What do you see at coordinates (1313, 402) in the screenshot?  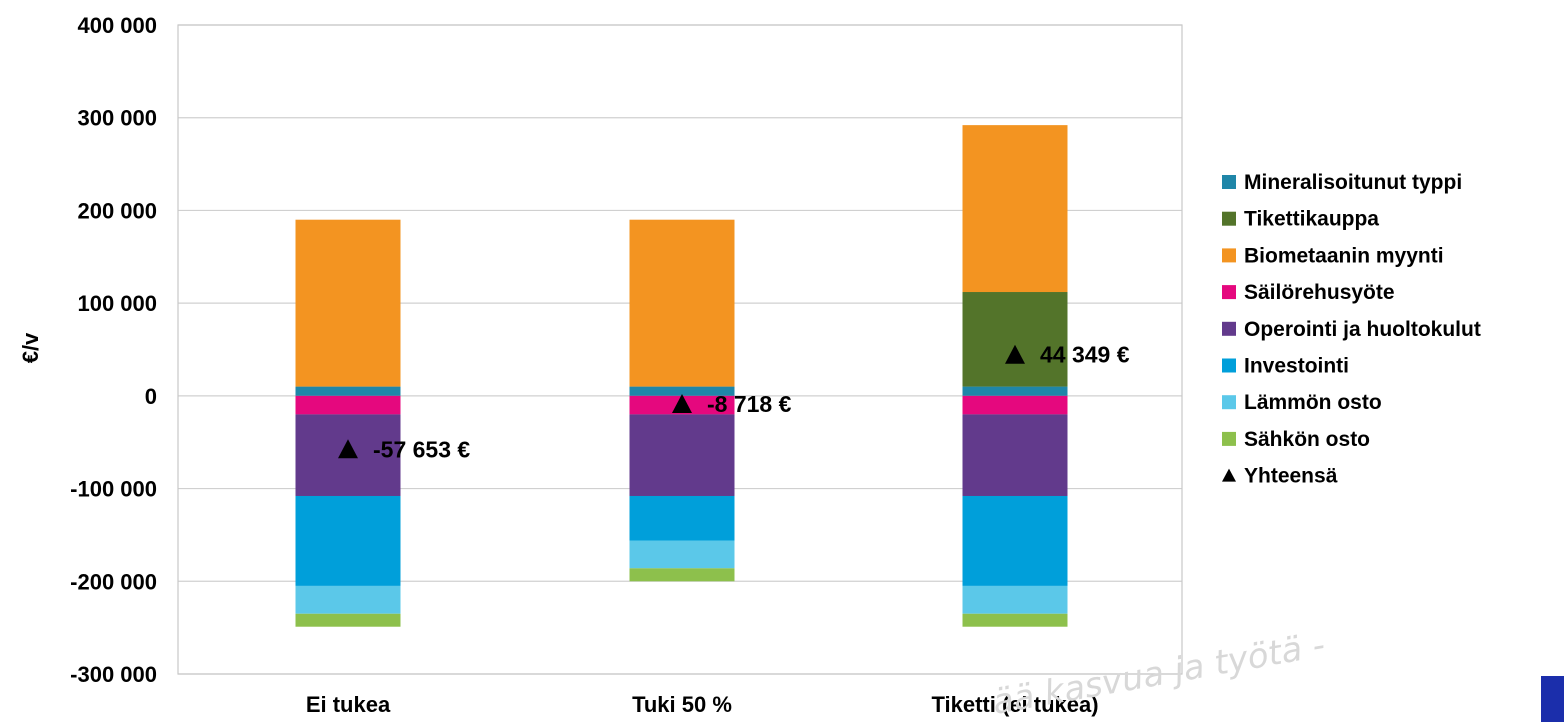 I see `legend-label: Lämmön osto` at bounding box center [1313, 402].